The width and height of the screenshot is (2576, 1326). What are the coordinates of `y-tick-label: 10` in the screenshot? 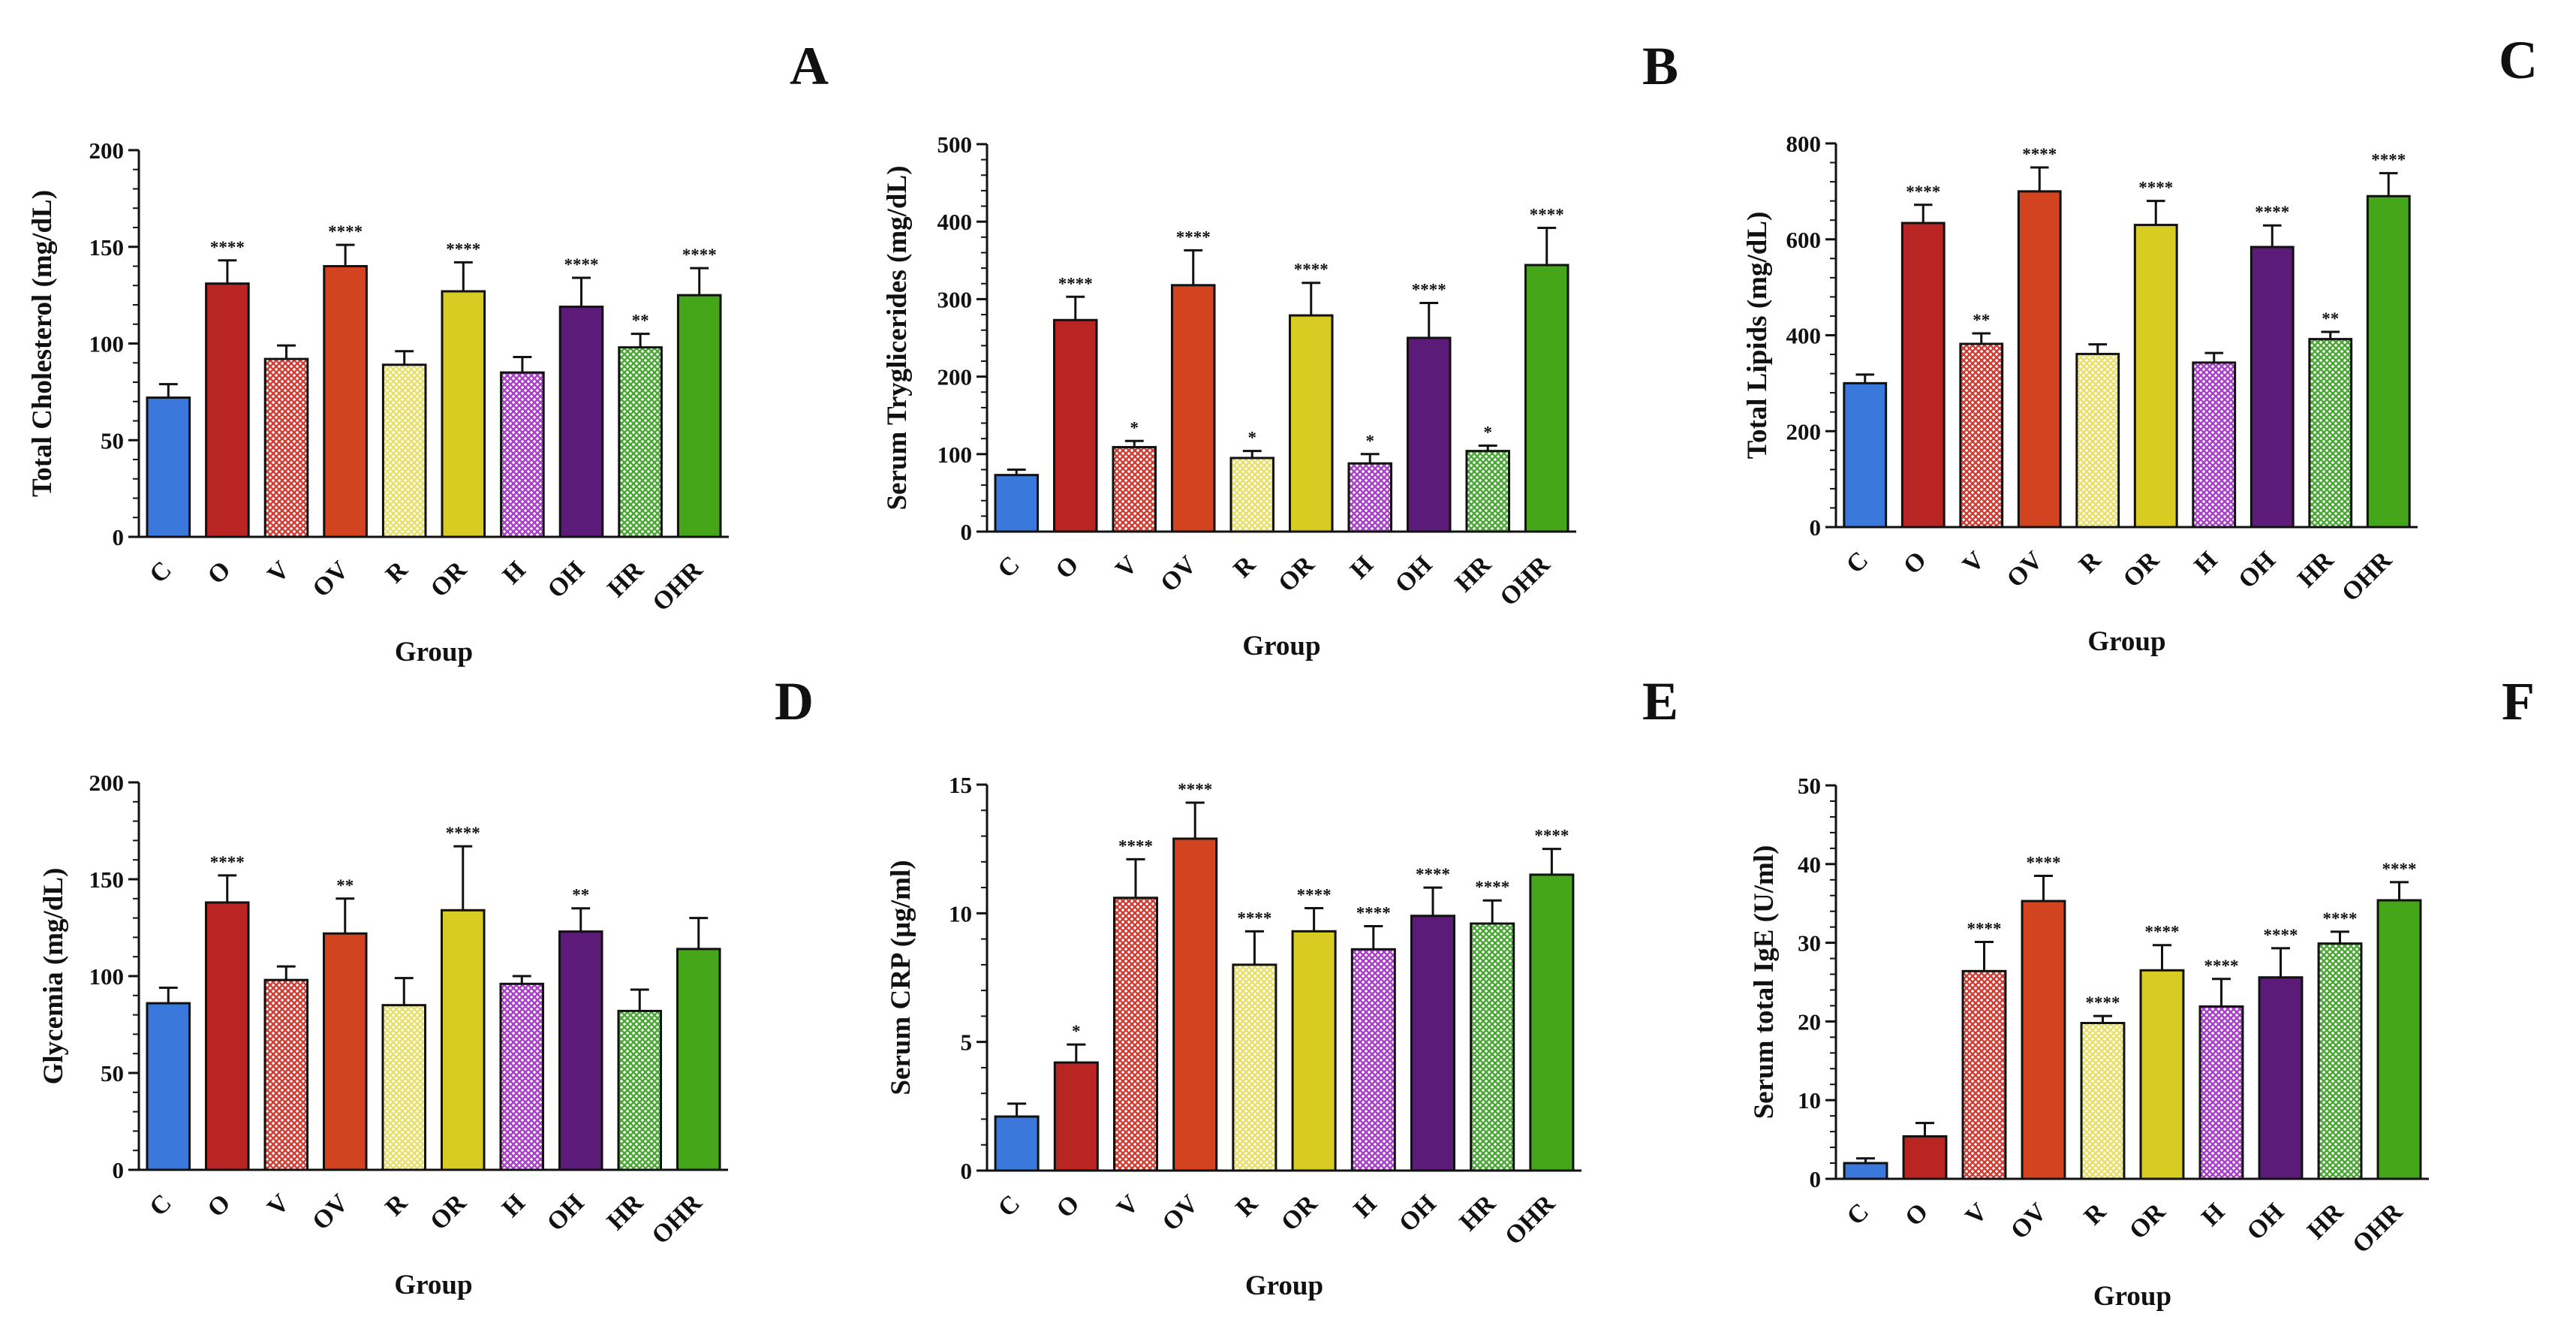 It's located at (1809, 1100).